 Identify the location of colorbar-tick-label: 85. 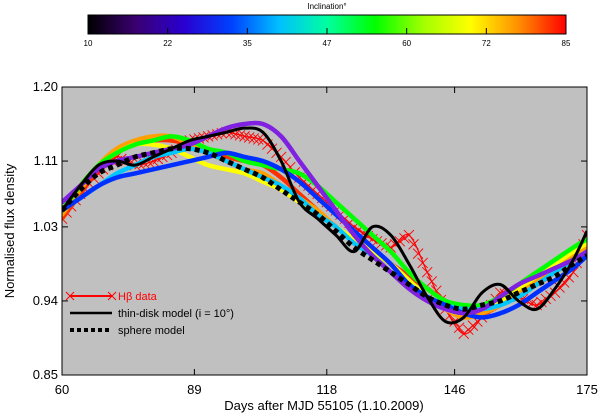
(566, 43).